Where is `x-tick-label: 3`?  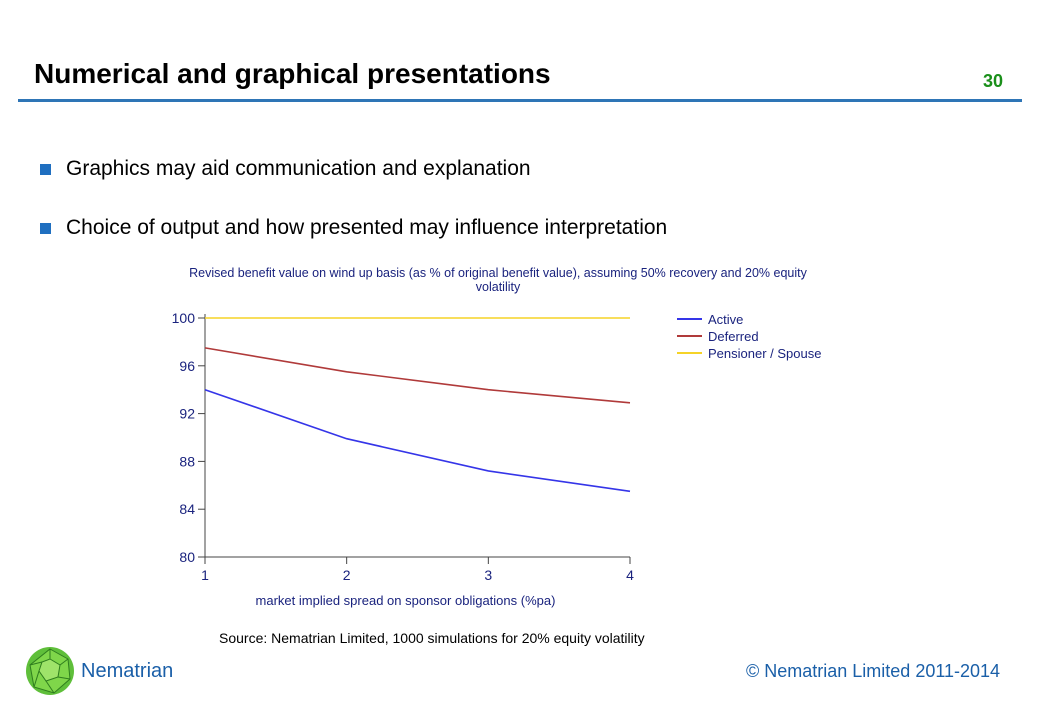 x-tick-label: 3 is located at coordinates (488, 575).